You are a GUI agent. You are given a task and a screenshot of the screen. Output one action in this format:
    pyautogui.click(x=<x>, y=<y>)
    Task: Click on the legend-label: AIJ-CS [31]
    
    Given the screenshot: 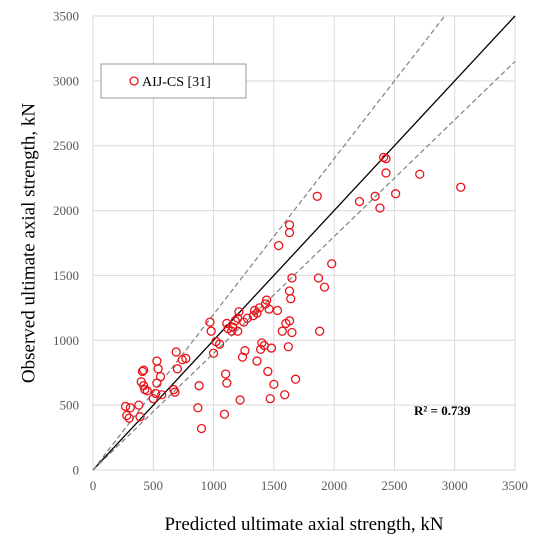 What is the action you would take?
    pyautogui.click(x=176, y=82)
    